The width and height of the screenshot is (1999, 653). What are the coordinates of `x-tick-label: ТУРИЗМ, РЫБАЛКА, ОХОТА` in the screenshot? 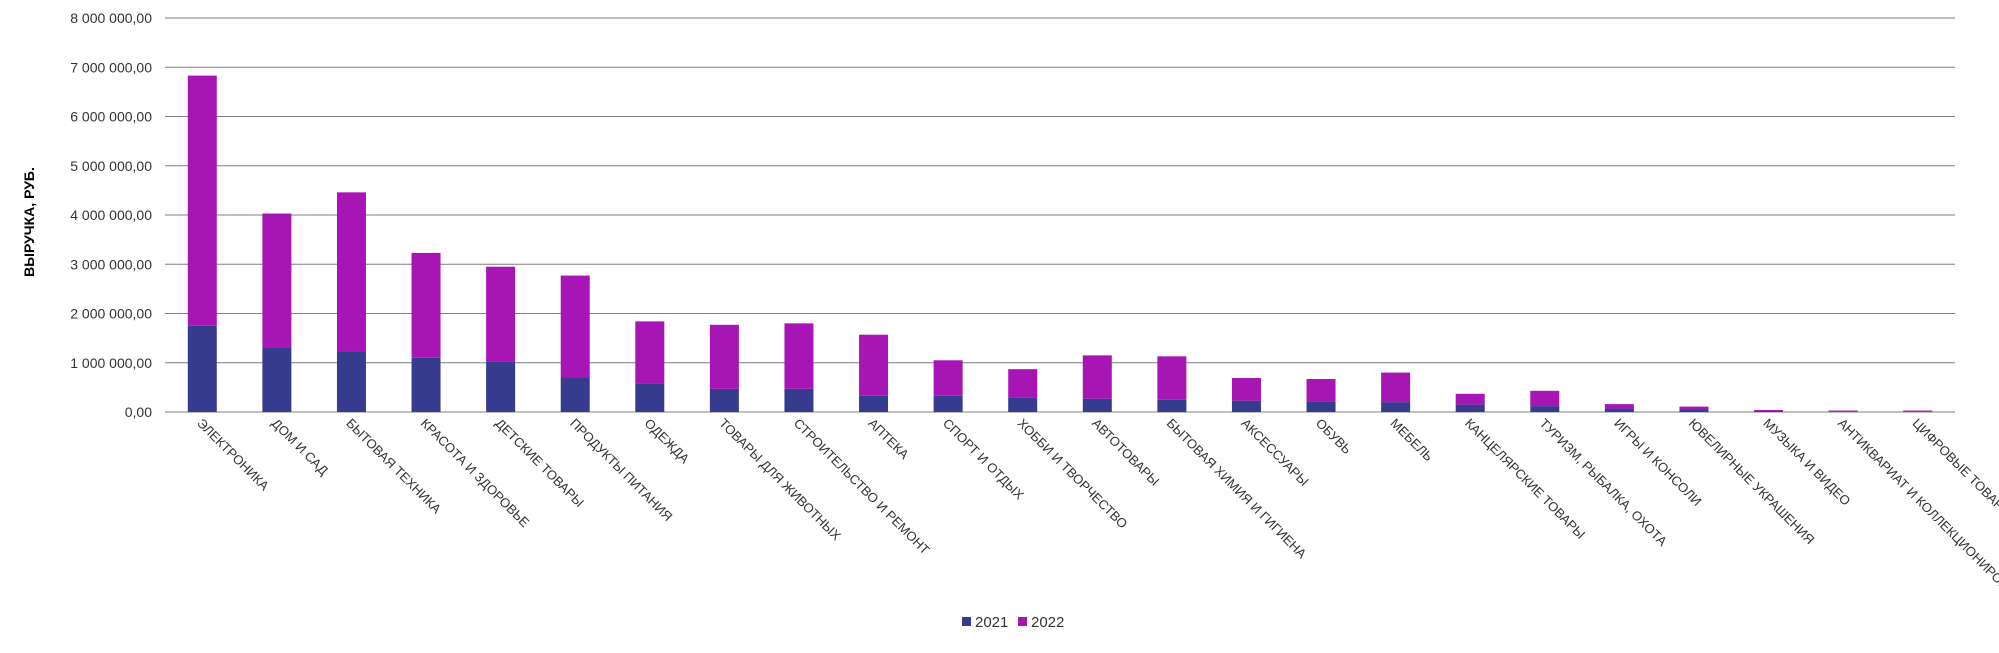 It's located at (1604, 483).